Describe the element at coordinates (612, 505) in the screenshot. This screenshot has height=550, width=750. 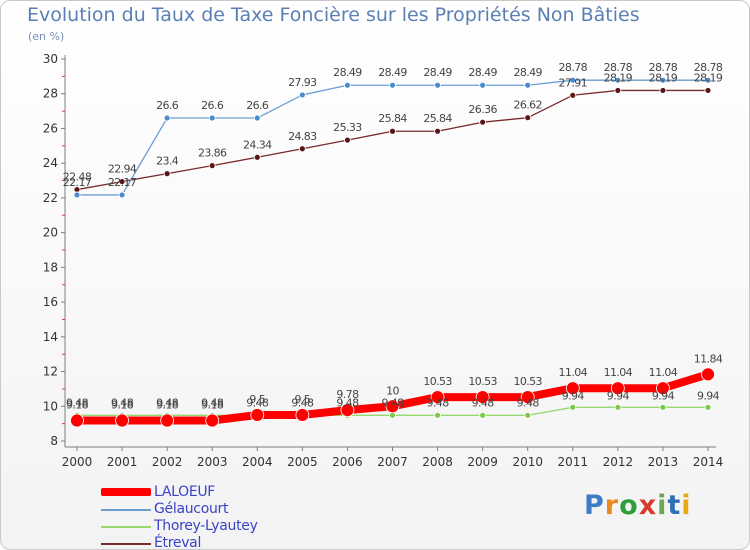
I see `logo-letter: r` at that location.